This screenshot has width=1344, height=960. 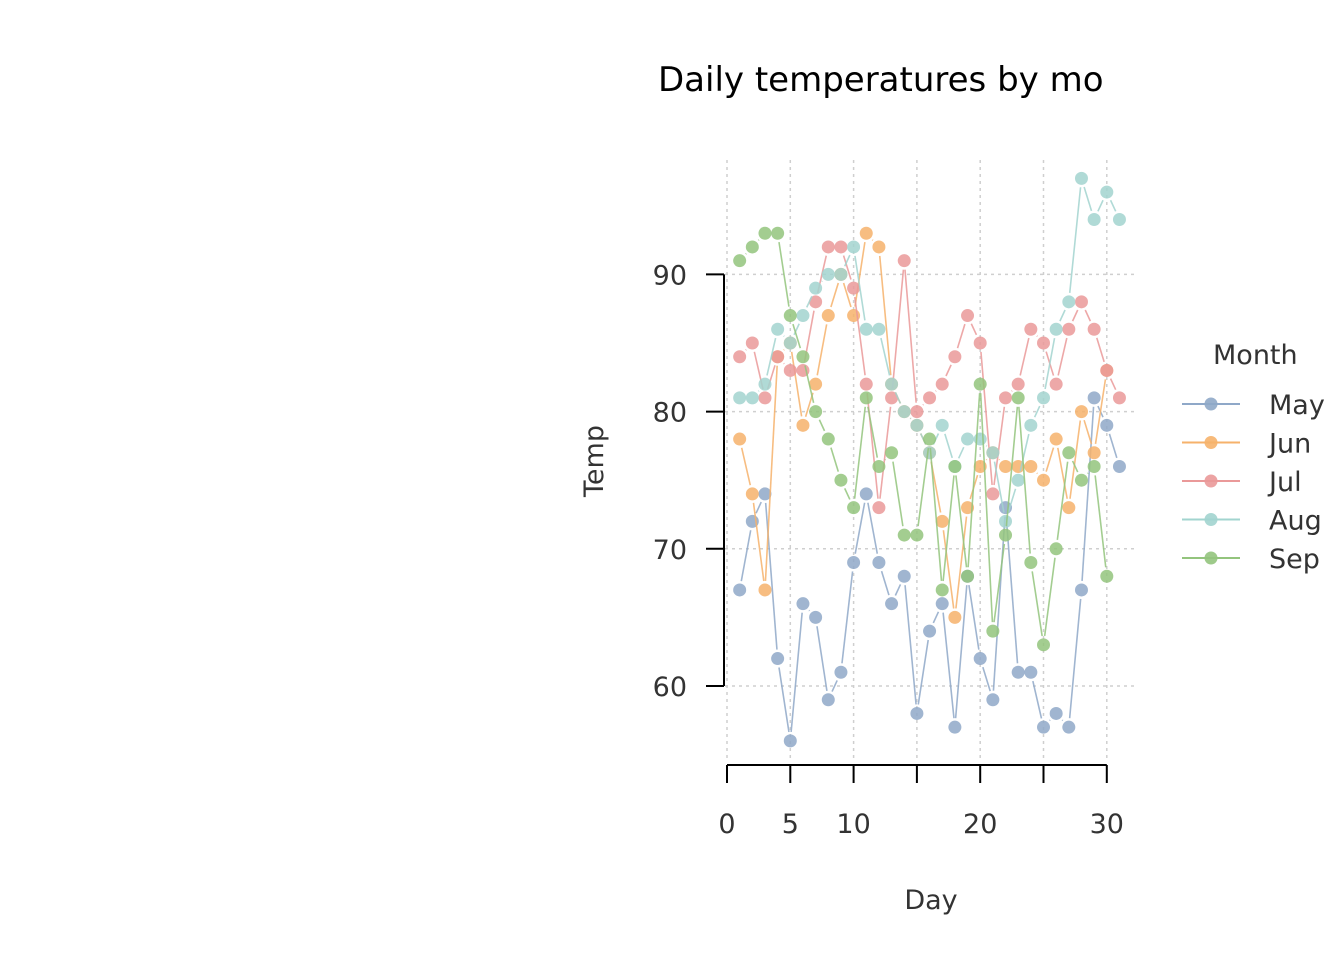 What do you see at coordinates (1294, 559) in the screenshot?
I see `legend-label: Sep` at bounding box center [1294, 559].